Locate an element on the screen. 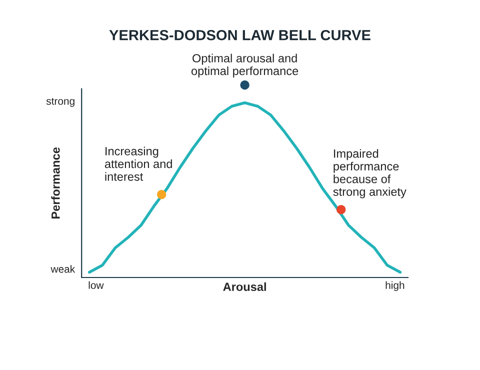  text: weak is located at coordinates (63, 269).